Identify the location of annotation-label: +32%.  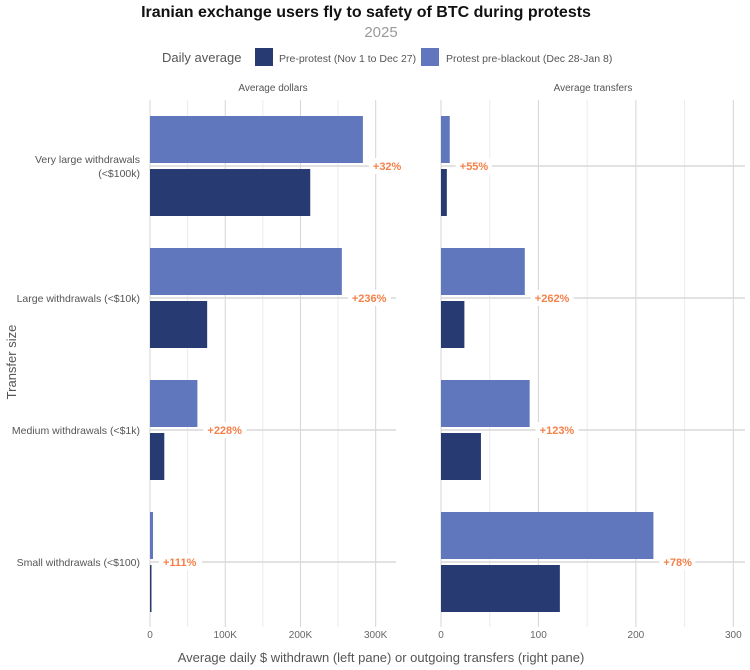
(387, 167).